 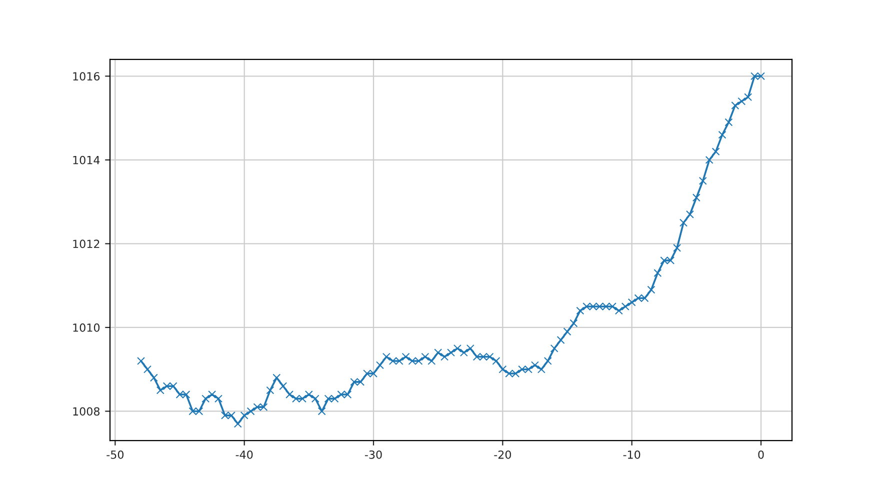 I want to click on y-tick-label: 1008, so click(x=86, y=411).